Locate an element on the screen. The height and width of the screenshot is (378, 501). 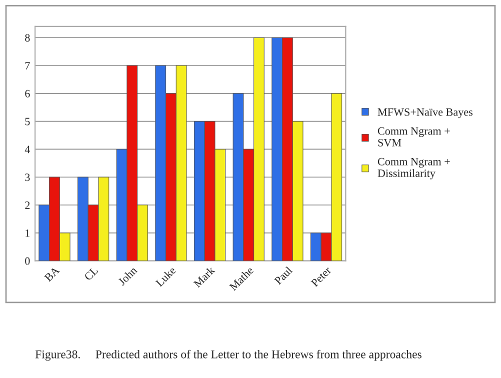
legend-label: Comm Ngram + Dissimilarity is located at coordinates (414, 169).